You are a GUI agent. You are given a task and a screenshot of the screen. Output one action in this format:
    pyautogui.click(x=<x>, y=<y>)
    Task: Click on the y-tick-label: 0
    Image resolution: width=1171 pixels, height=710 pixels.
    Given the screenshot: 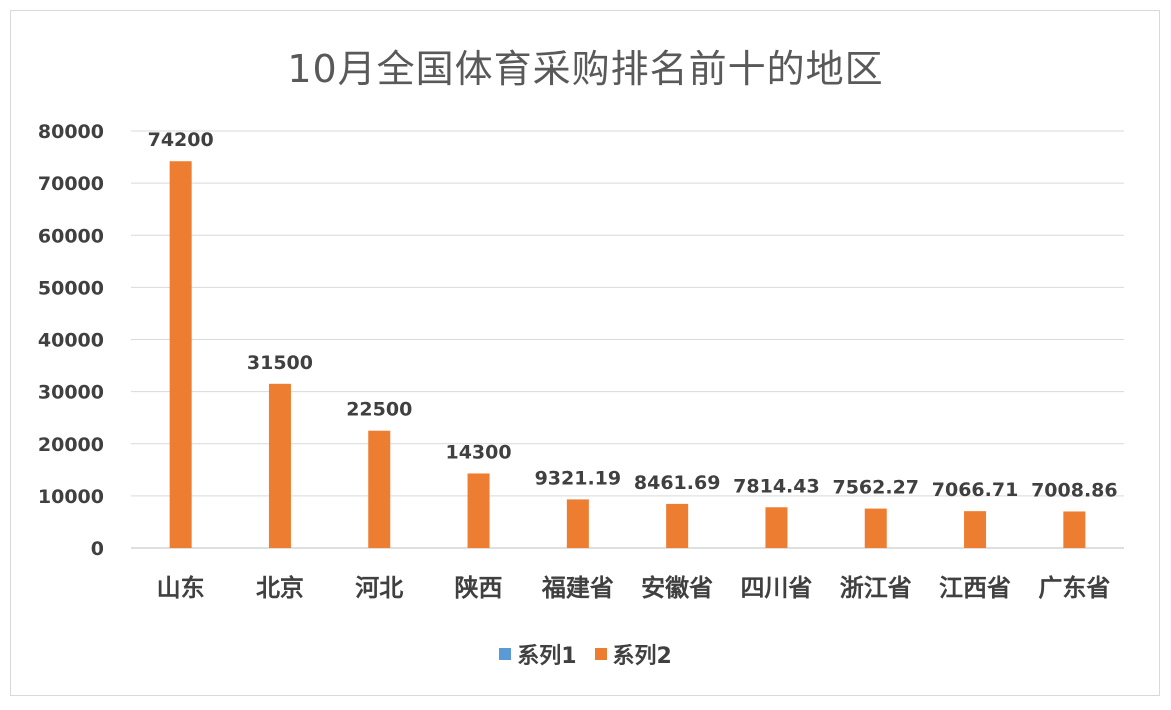 What is the action you would take?
    pyautogui.click(x=97, y=549)
    